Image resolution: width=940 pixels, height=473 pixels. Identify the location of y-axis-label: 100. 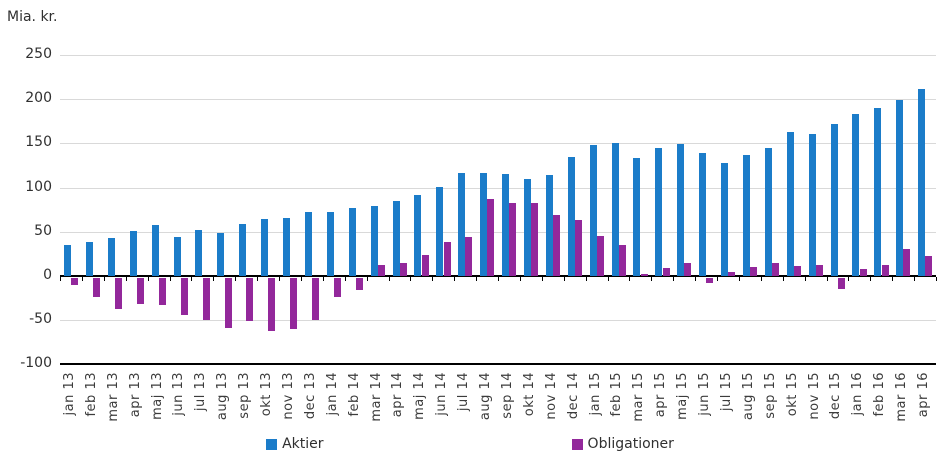
(38, 186).